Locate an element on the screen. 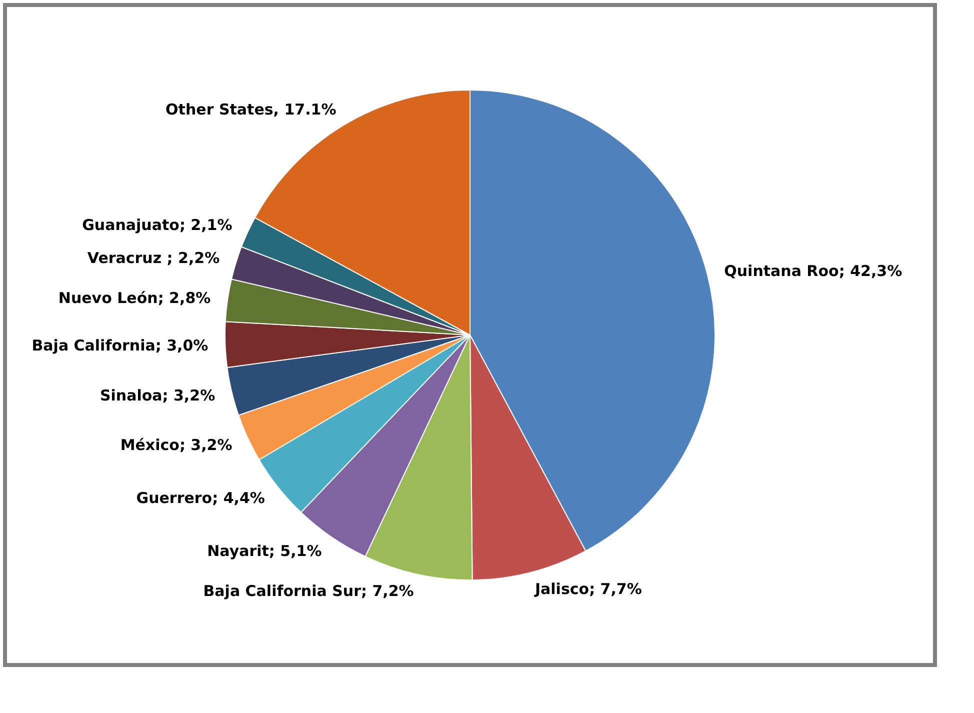  slice-label: México; 3,2% is located at coordinates (176, 445).